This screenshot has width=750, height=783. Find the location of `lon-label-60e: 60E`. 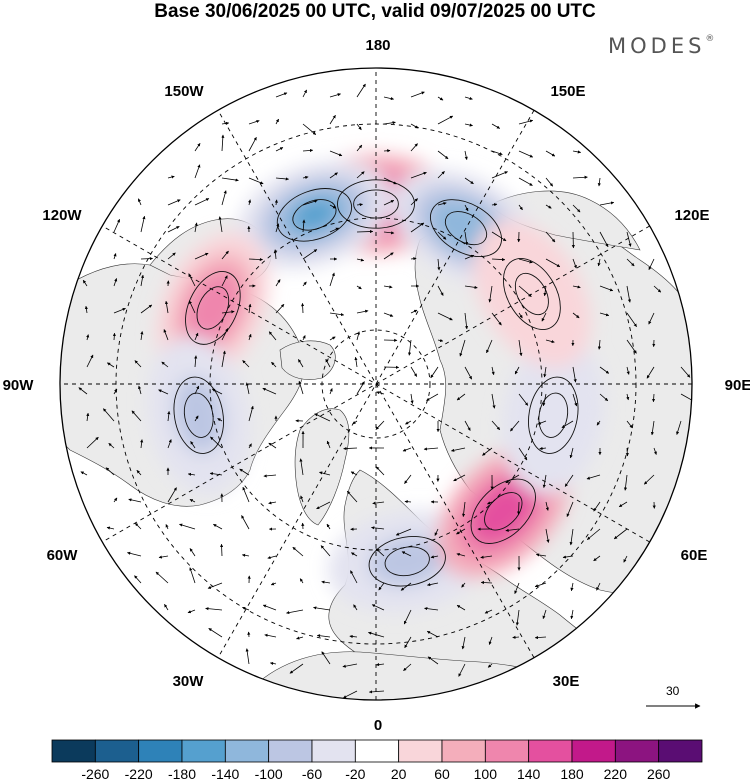

lon-label-60e: 60E is located at coordinates (694, 555).